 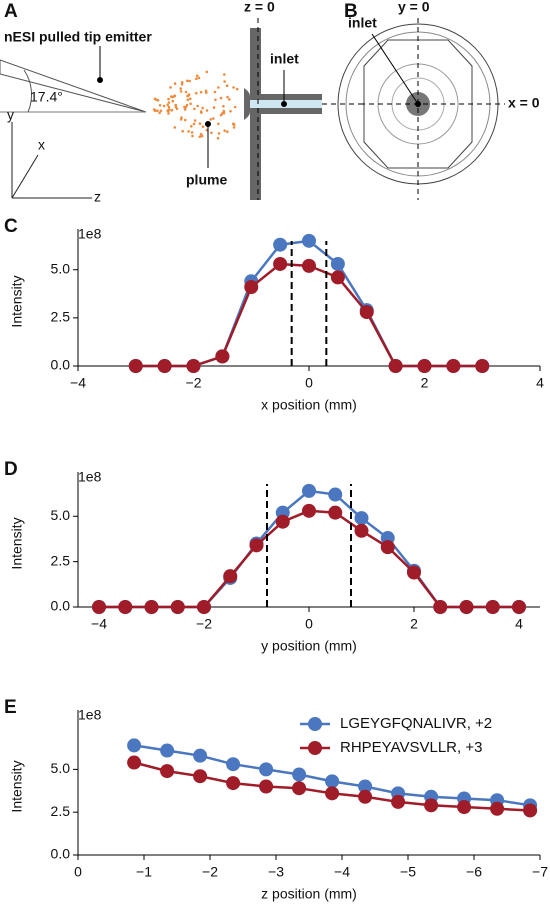 I want to click on leader, so click(x=395, y=69).